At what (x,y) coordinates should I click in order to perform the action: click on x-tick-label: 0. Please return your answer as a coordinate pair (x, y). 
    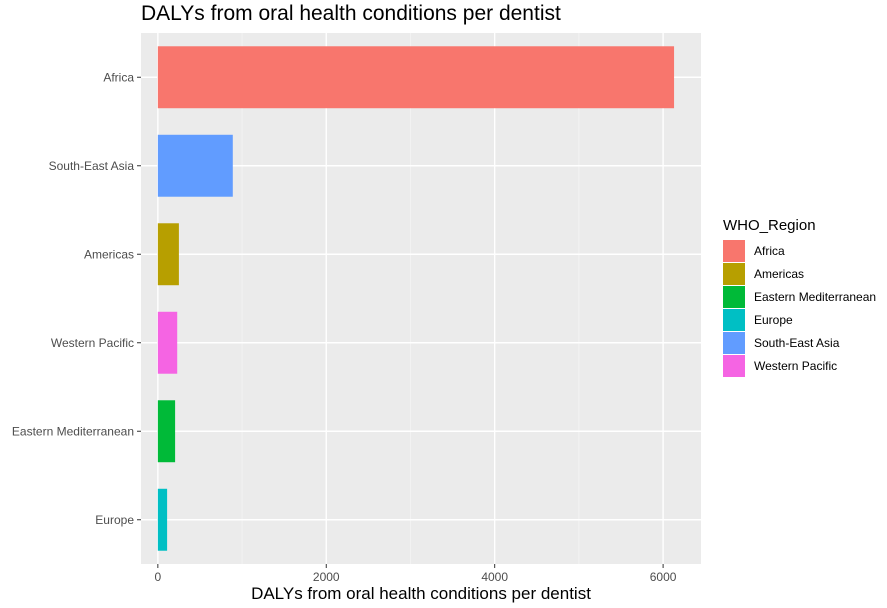
    Looking at the image, I should click on (157, 577).